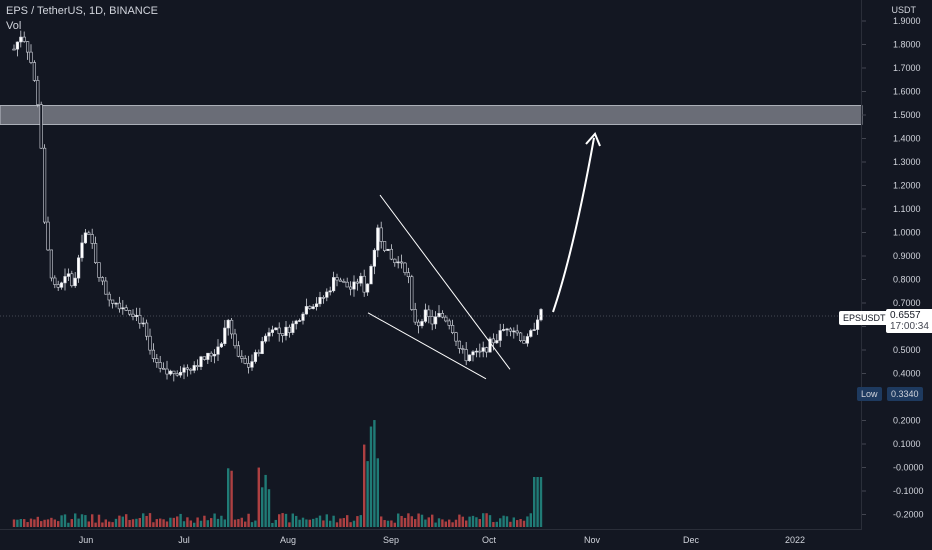 The width and height of the screenshot is (932, 550). I want to click on price-scale, so click(896, 265).